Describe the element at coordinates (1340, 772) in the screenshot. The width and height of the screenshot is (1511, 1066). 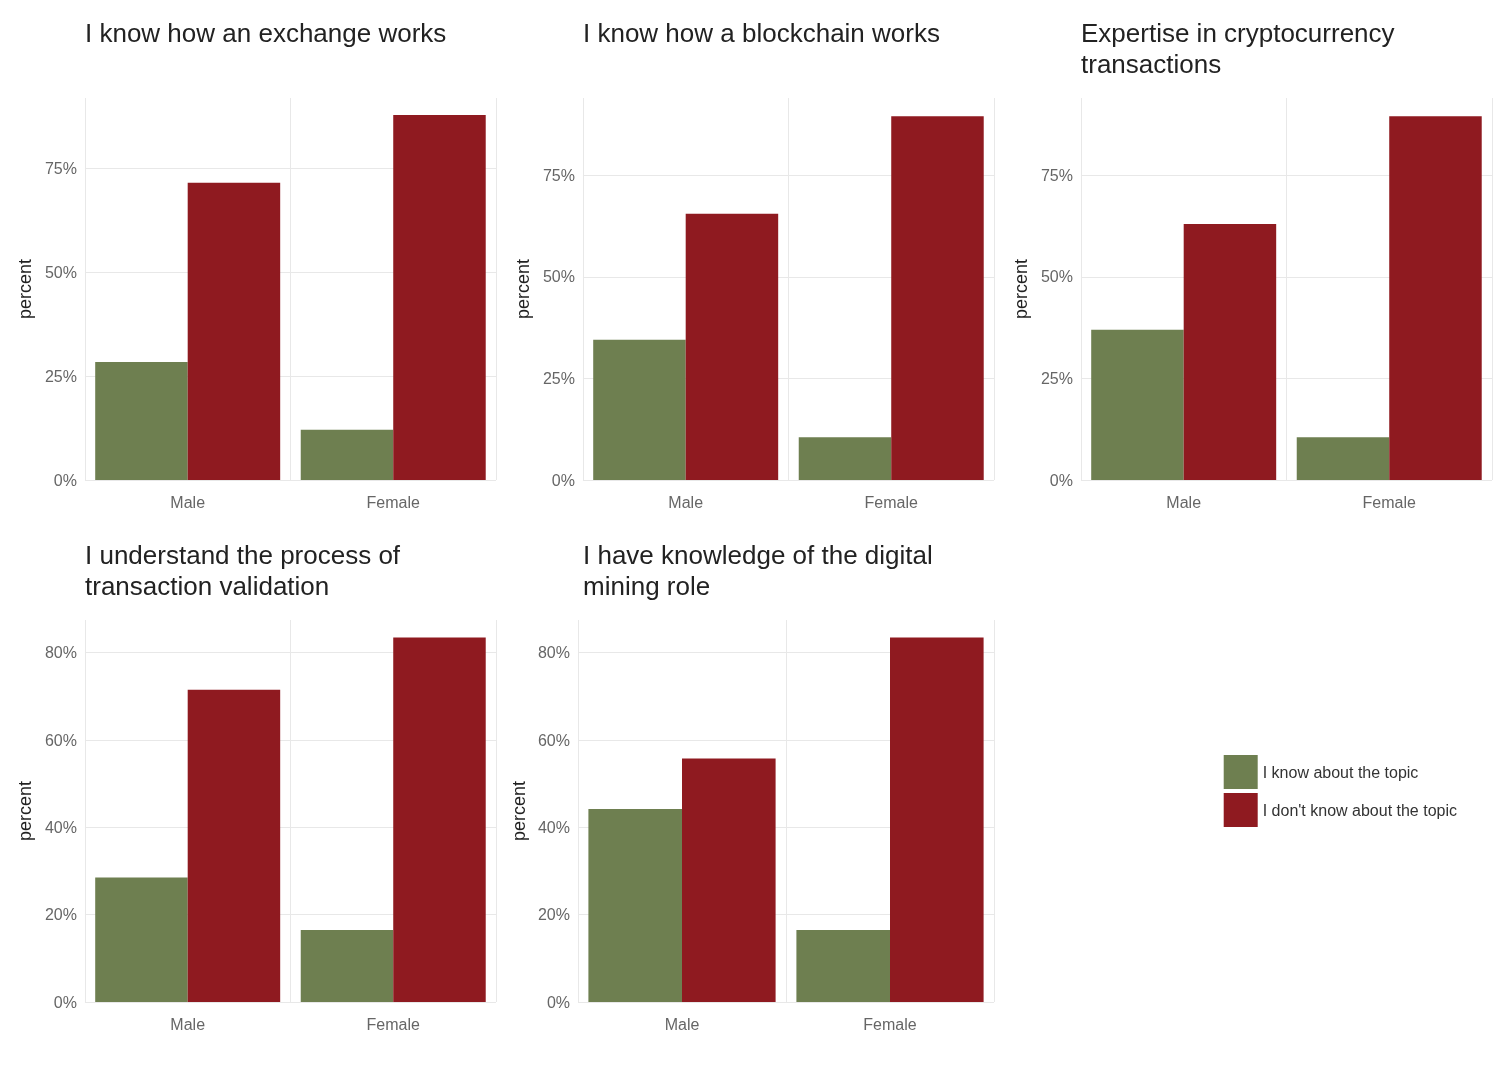
I see `legend-label: I know about the topic` at that location.